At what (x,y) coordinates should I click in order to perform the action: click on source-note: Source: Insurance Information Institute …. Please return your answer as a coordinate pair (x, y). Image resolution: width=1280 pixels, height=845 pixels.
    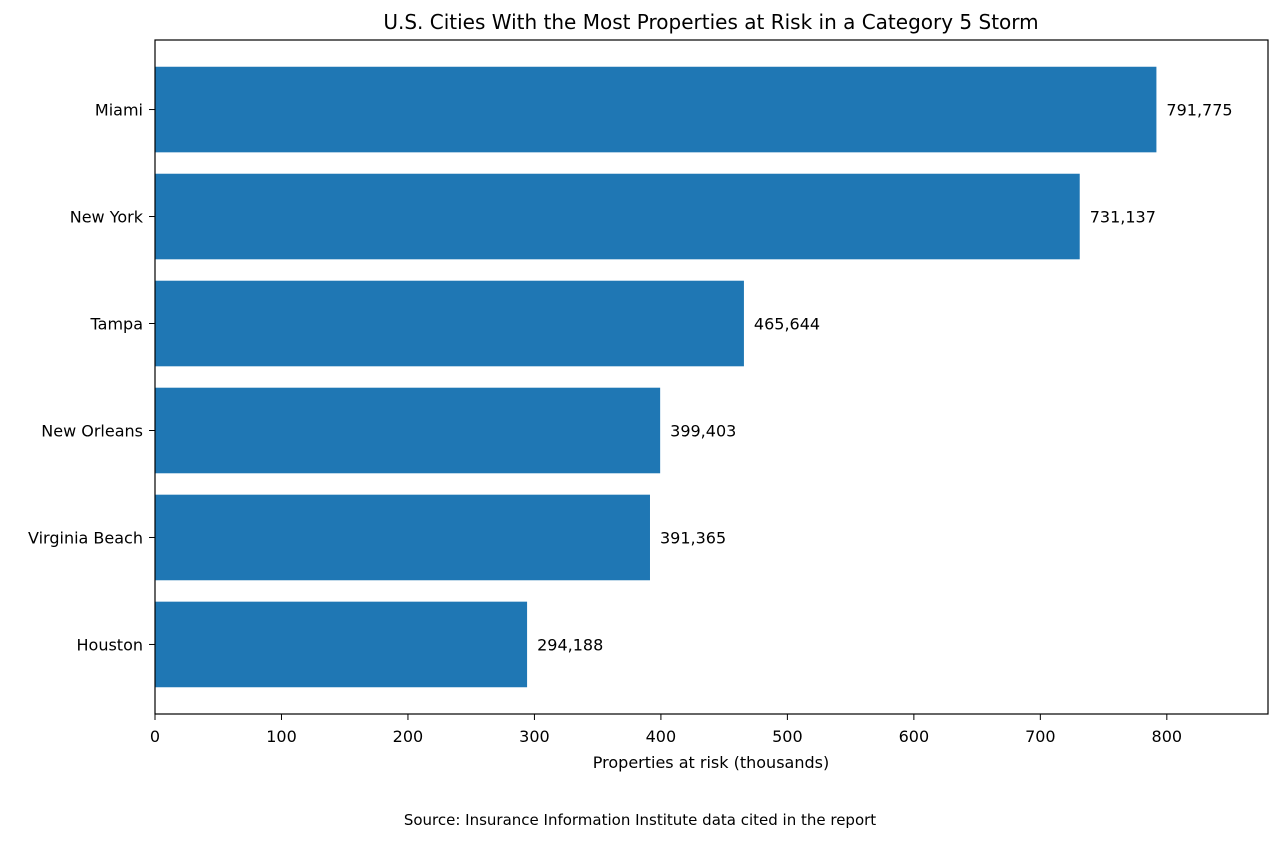
    Looking at the image, I should click on (640, 820).